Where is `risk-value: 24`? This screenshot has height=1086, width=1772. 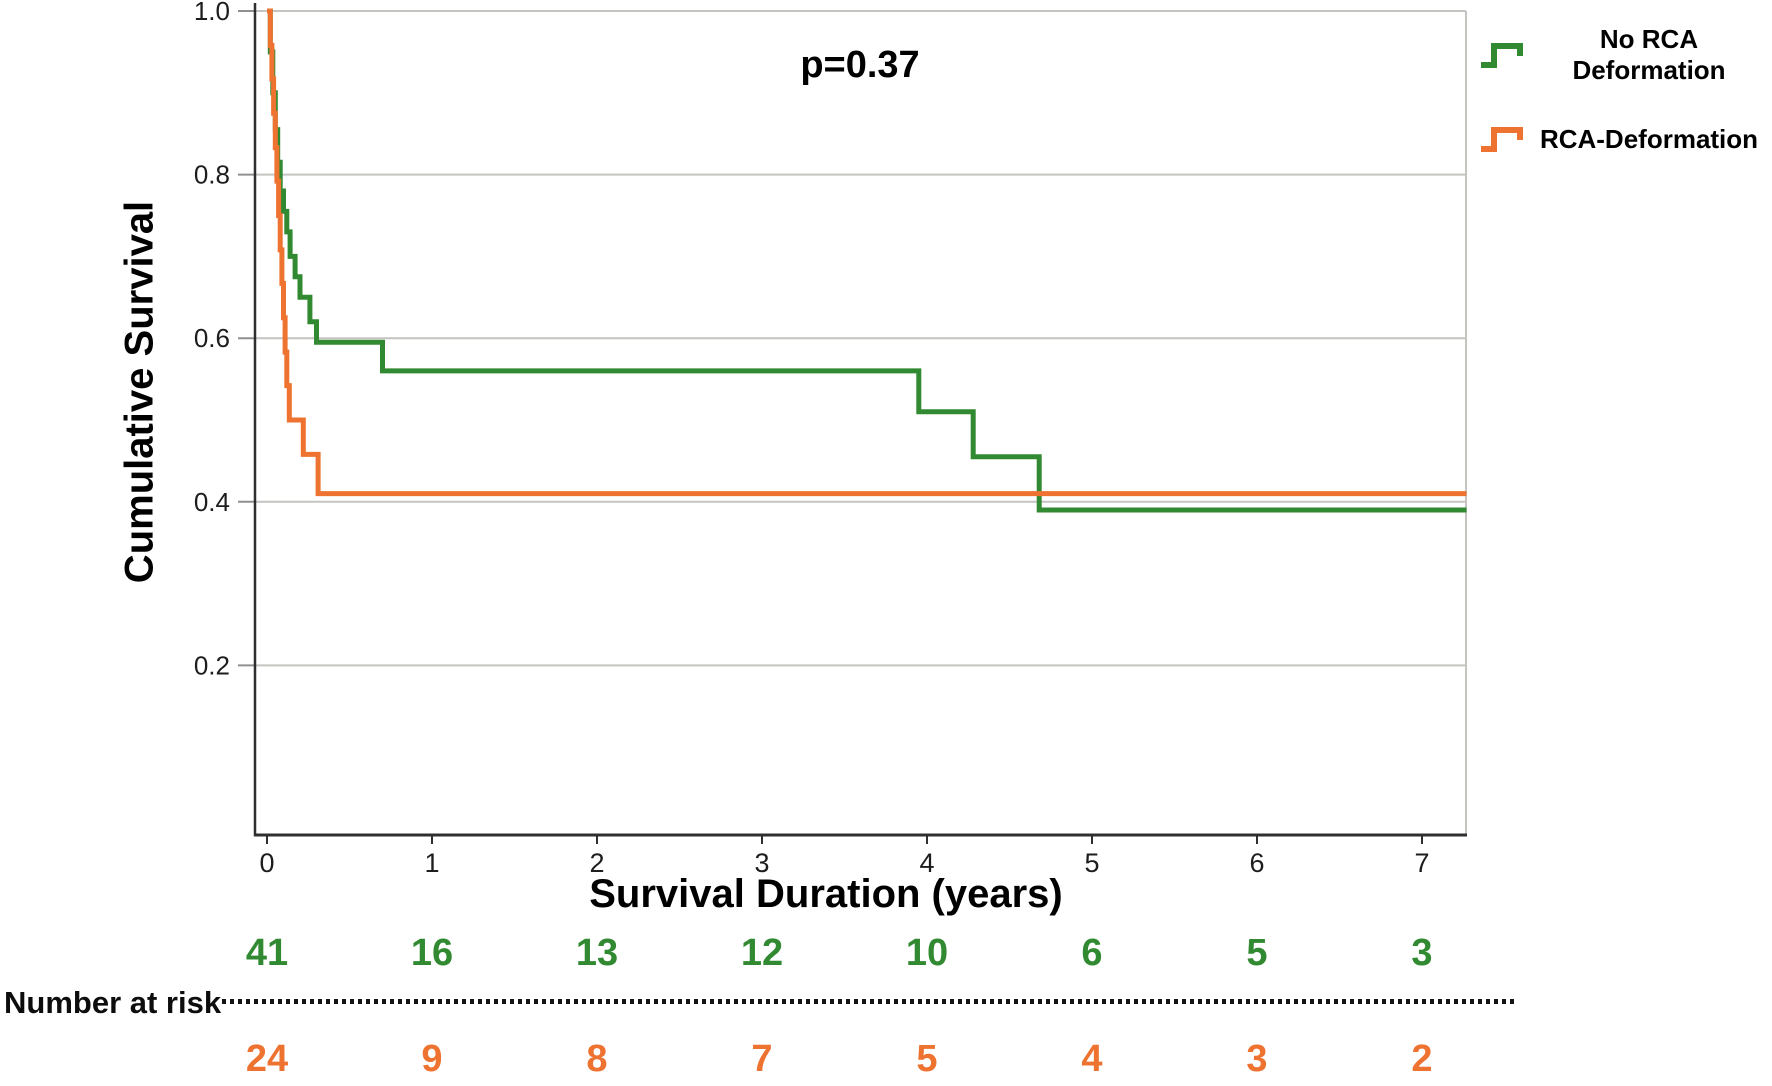 risk-value: 24 is located at coordinates (267, 1059).